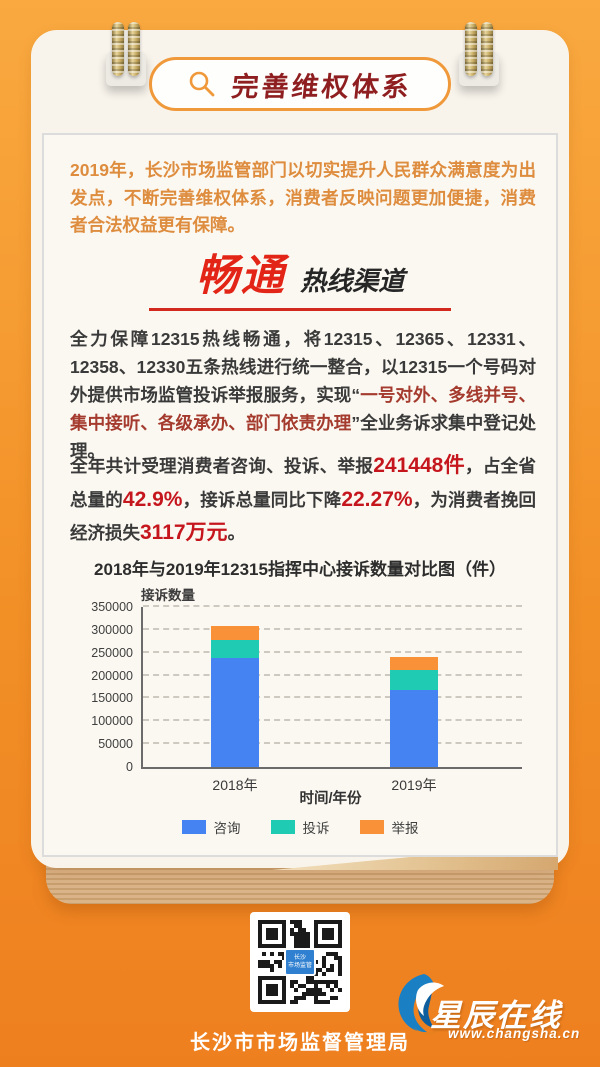  I want to click on legend-item: 举报, so click(389, 827).